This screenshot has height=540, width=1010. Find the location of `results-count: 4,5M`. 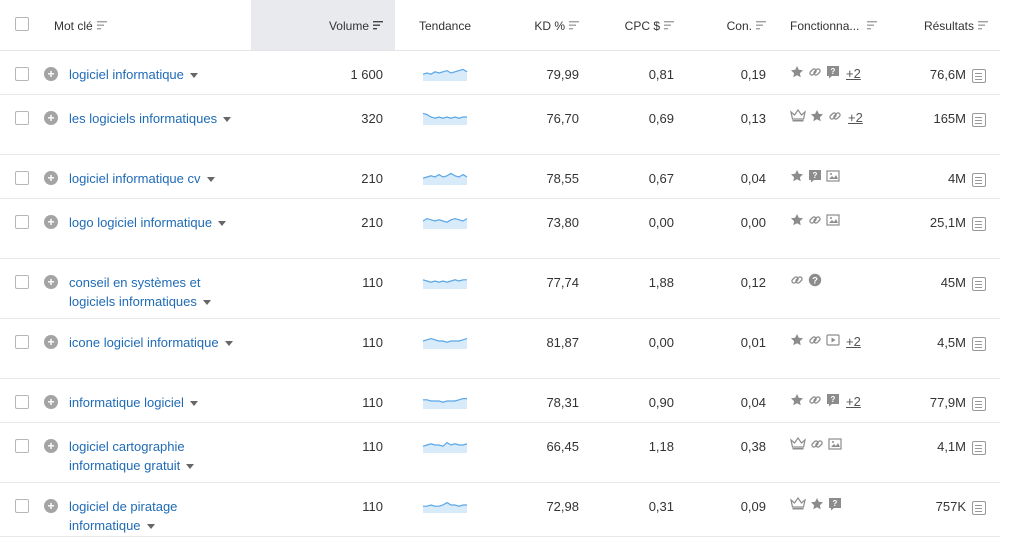

results-count: 4,5M is located at coordinates (951, 342).